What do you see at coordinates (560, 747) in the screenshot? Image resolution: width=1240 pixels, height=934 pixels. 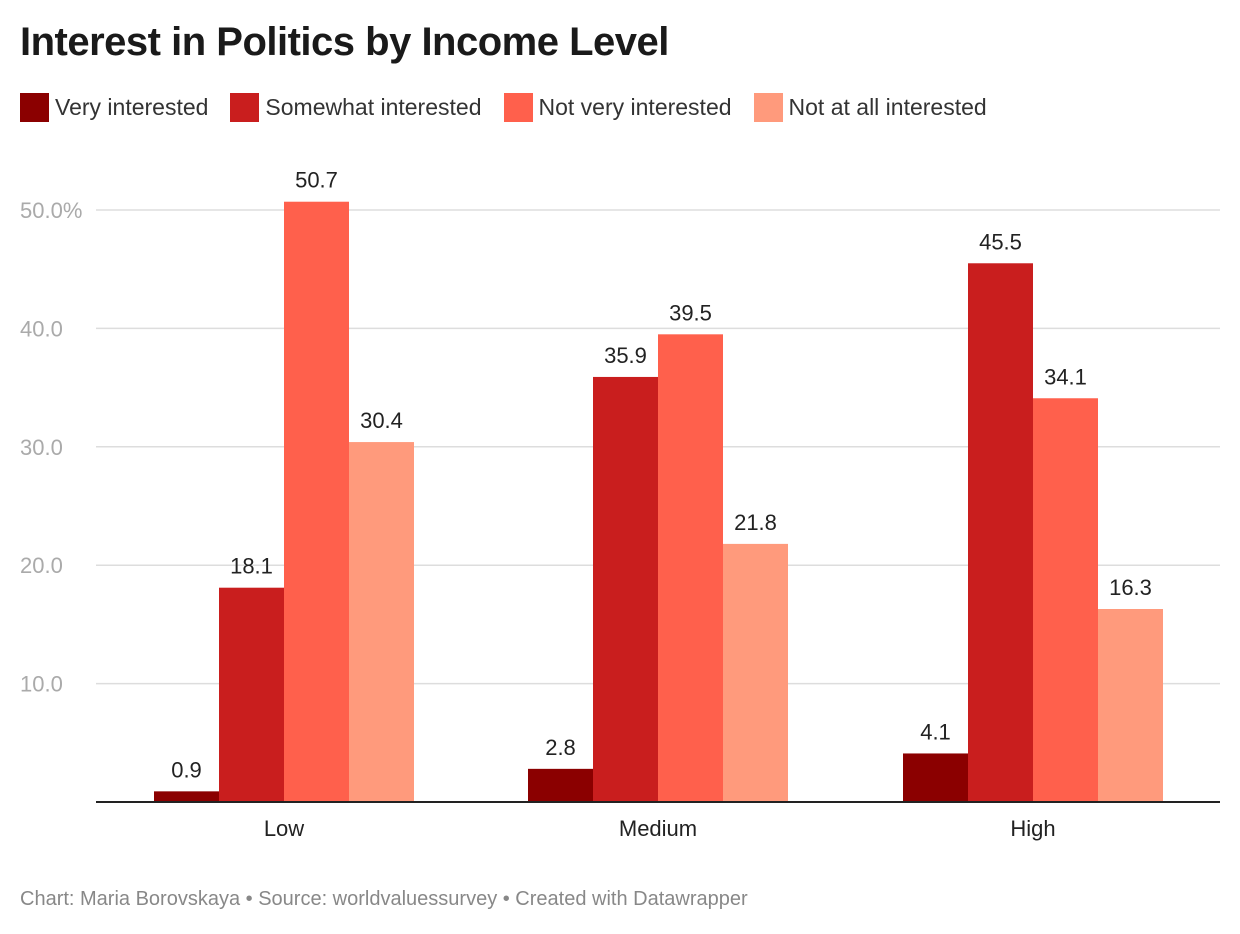 I see `data-label: 2.8` at bounding box center [560, 747].